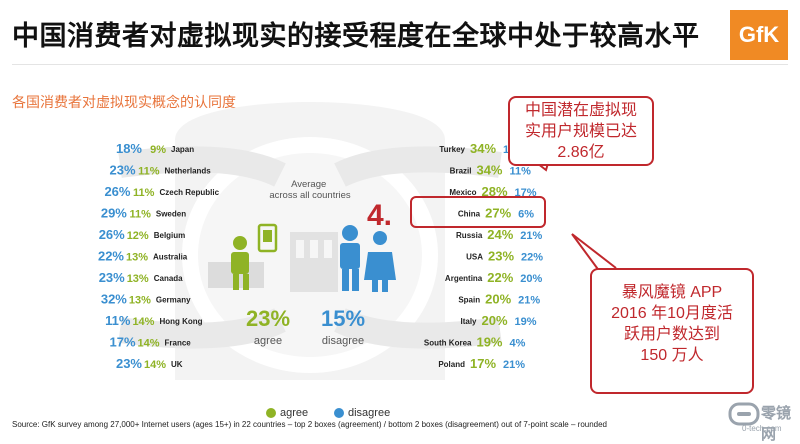 This screenshot has height=444, width=800. Describe the element at coordinates (144, 193) in the screenshot. I see `left-disagree-czech-republic: 11%` at that location.